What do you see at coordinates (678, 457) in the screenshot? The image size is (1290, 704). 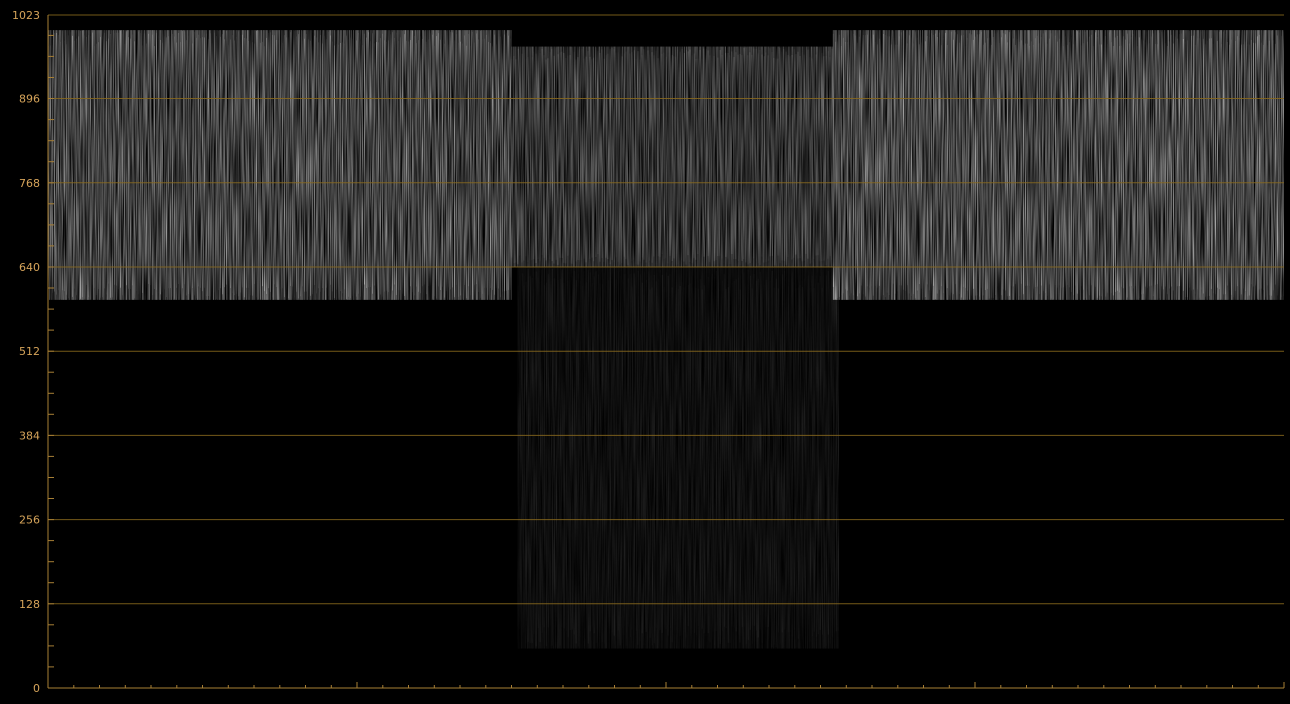 I see `waveform-band` at bounding box center [678, 457].